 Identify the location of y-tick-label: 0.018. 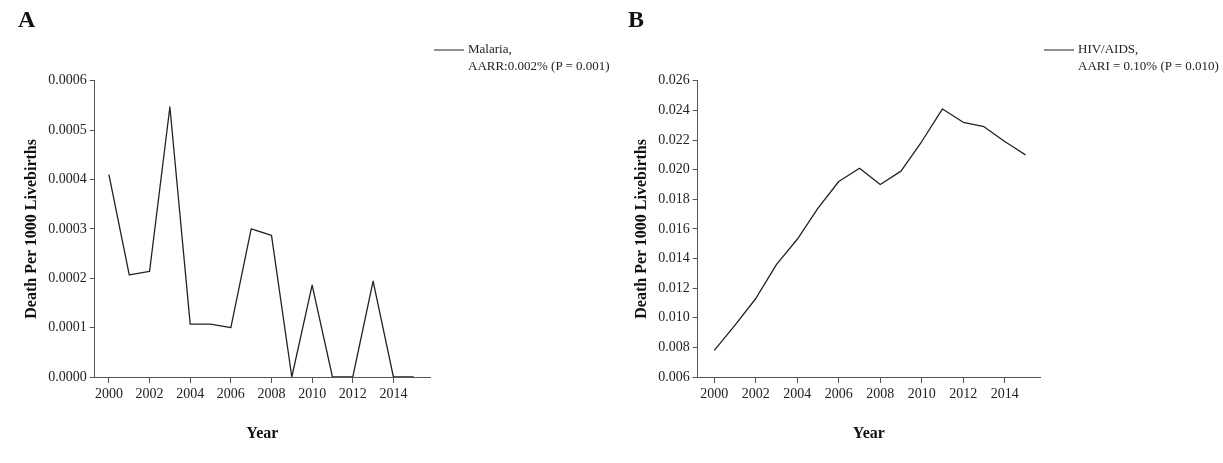
(674, 198).